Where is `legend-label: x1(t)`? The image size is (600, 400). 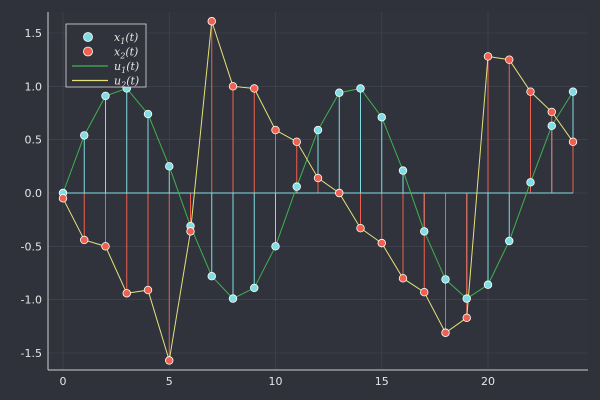 legend-label: x1(t) is located at coordinates (126, 38).